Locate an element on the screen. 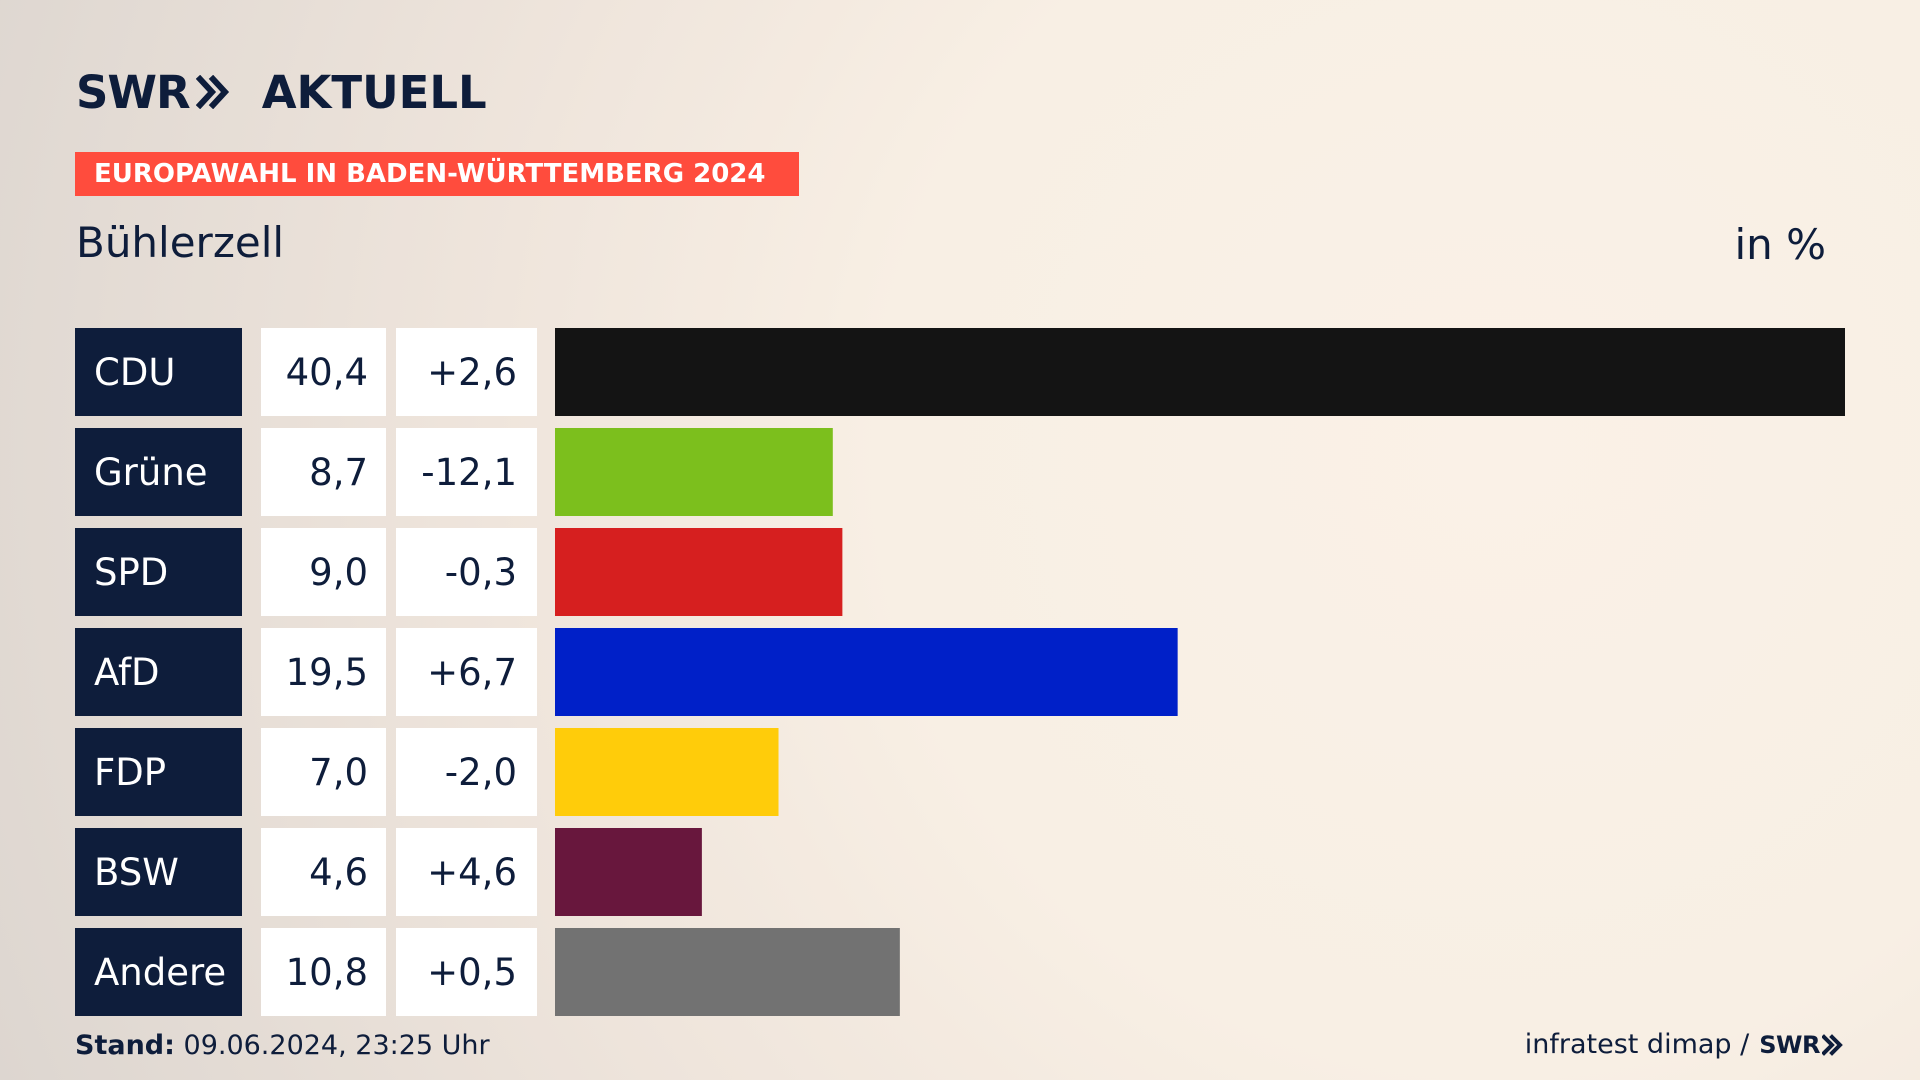 This screenshot has width=1920, height=1080. timestamp-label: Stand: is located at coordinates (125, 1045).